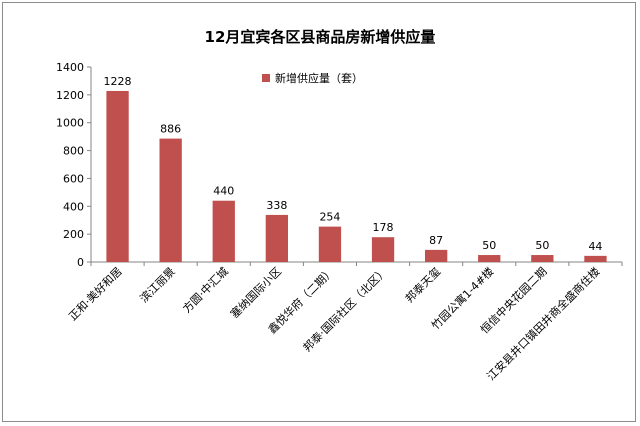 The image size is (640, 426). What do you see at coordinates (329, 217) in the screenshot?
I see `data-label: 254` at bounding box center [329, 217].